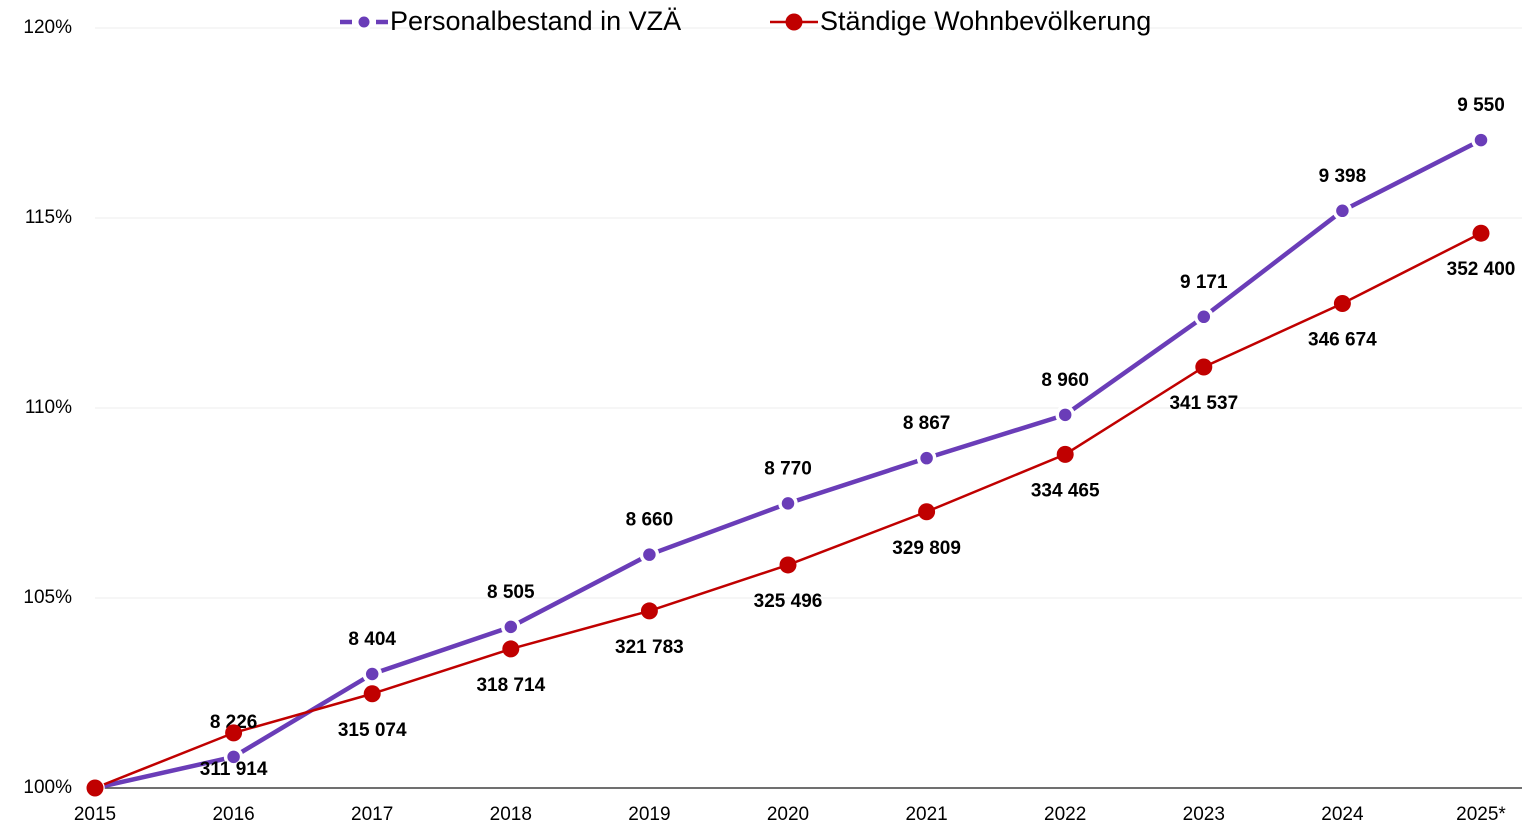 Image resolution: width=1535 pixels, height=829 pixels. Describe the element at coordinates (372, 639) in the screenshot. I see `data-label: 8 404` at that location.